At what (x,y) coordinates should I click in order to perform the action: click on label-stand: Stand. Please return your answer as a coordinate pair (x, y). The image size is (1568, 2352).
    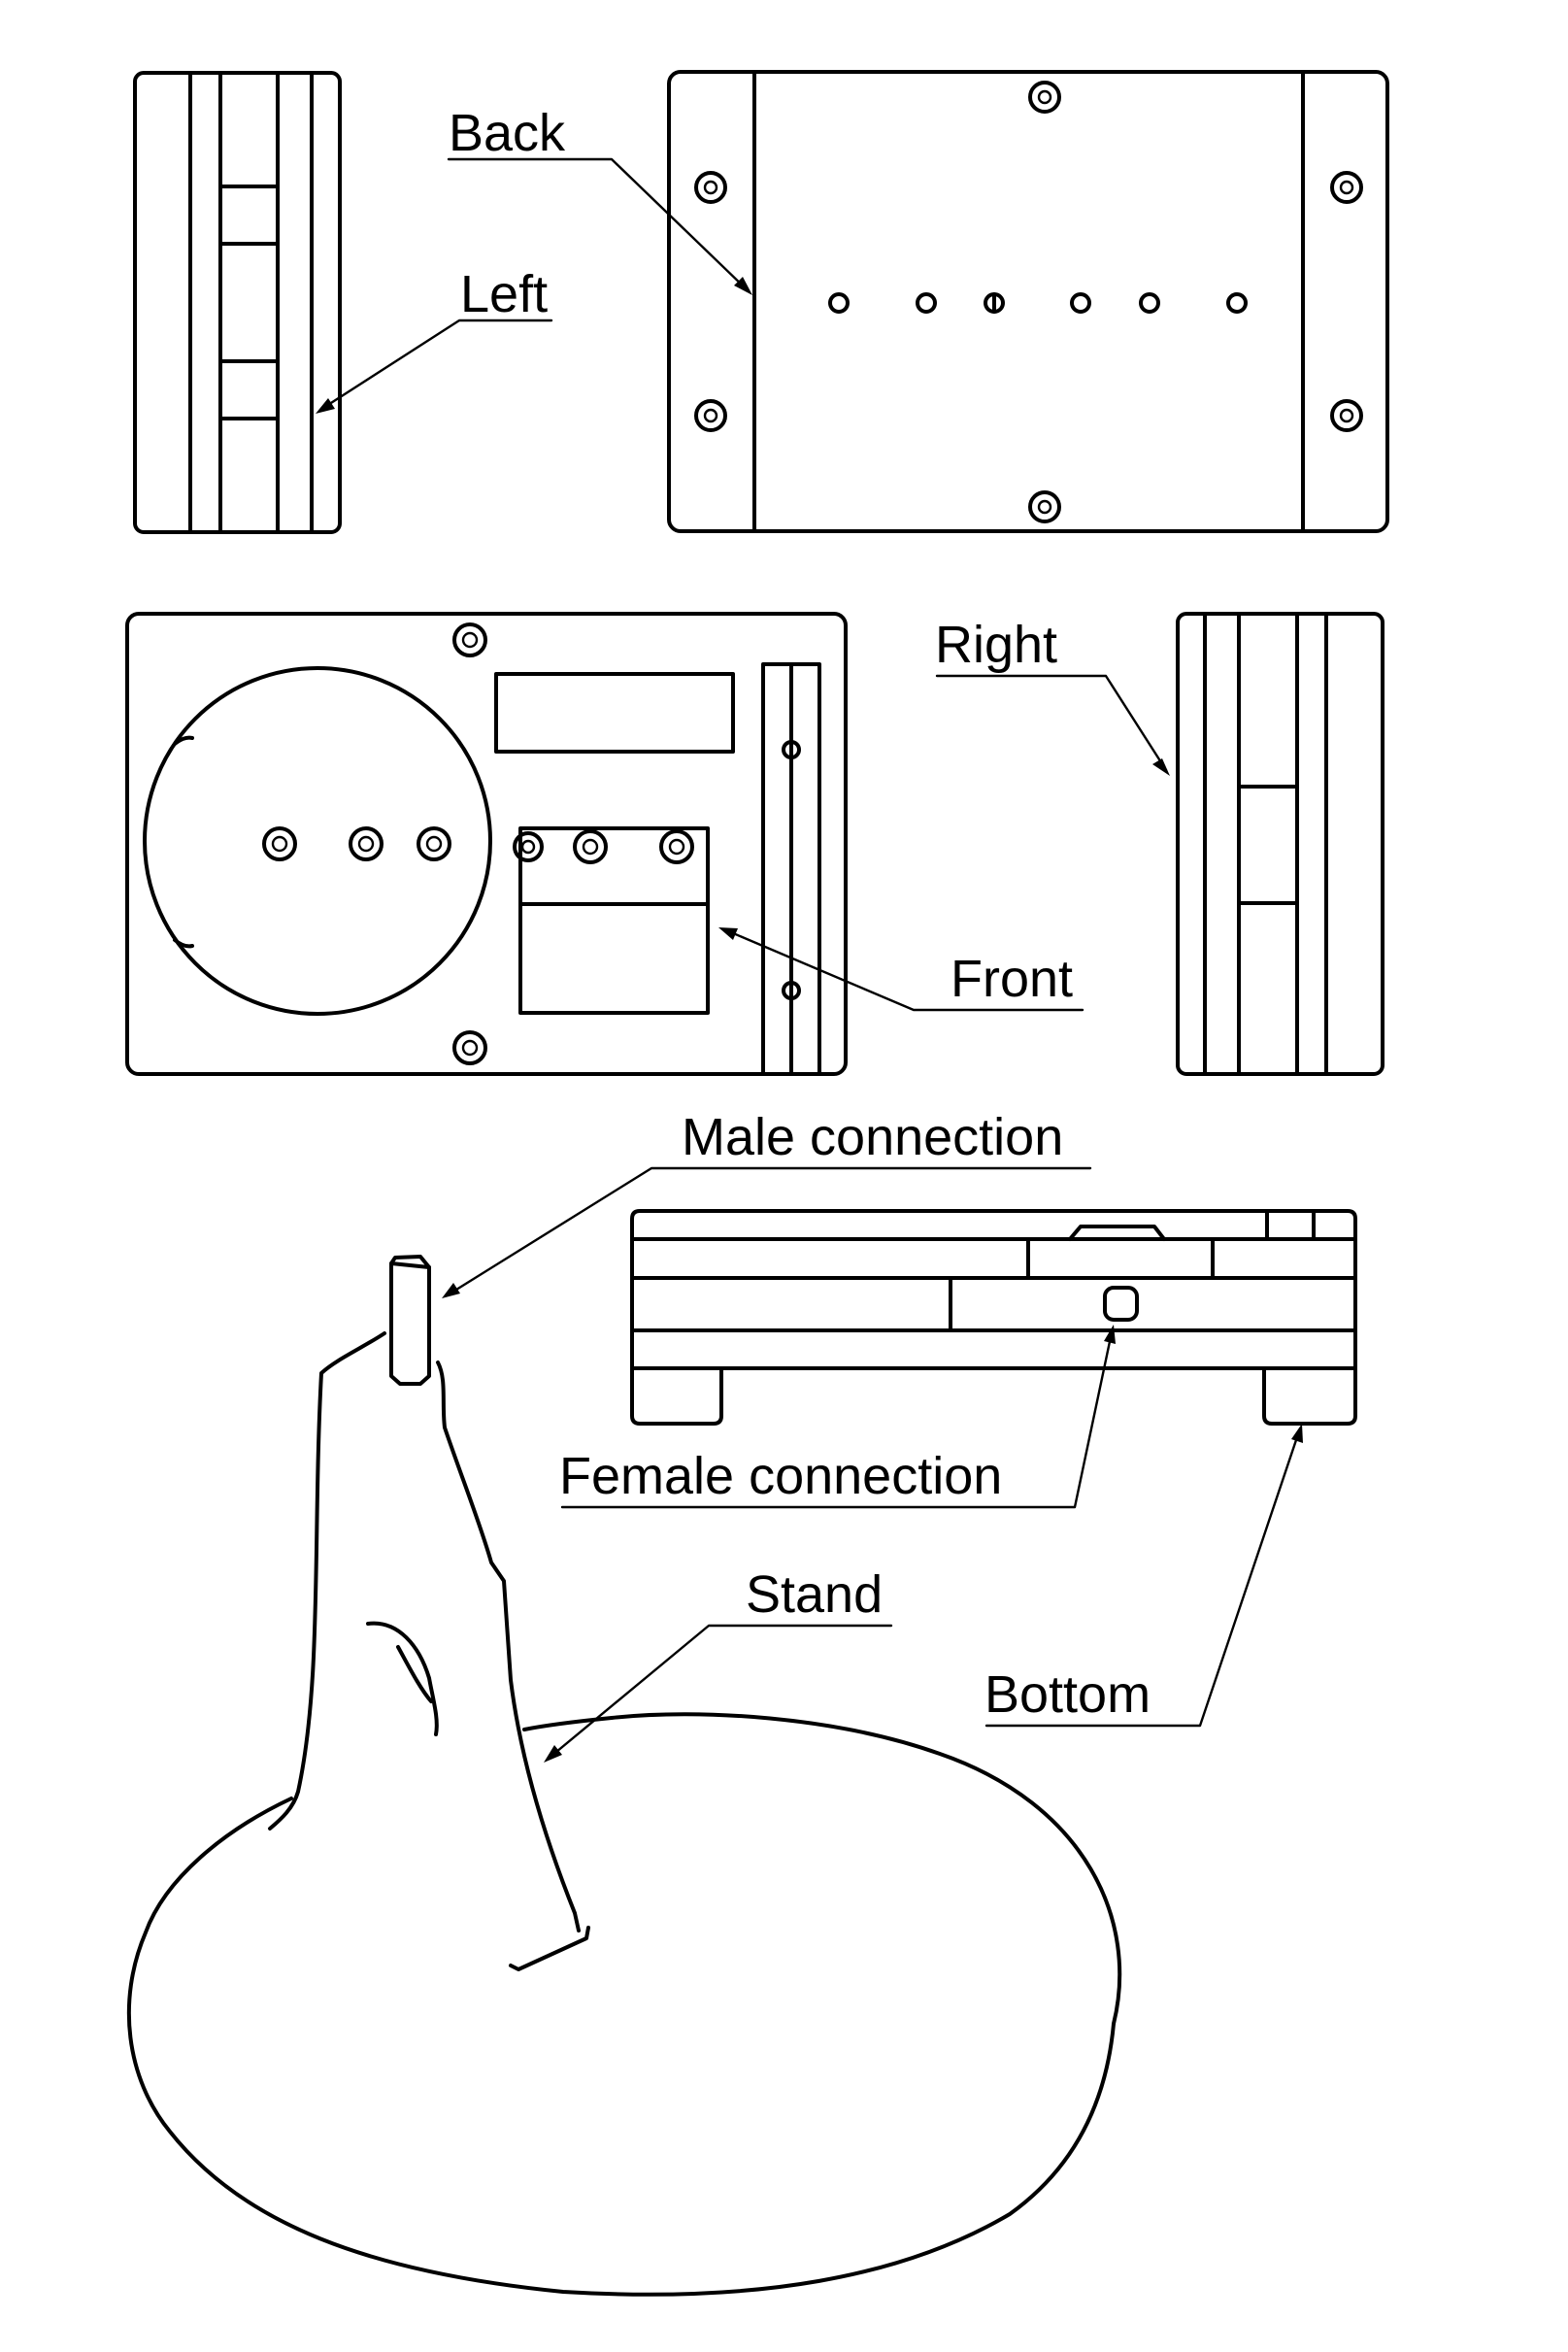
    Looking at the image, I should click on (814, 1594).